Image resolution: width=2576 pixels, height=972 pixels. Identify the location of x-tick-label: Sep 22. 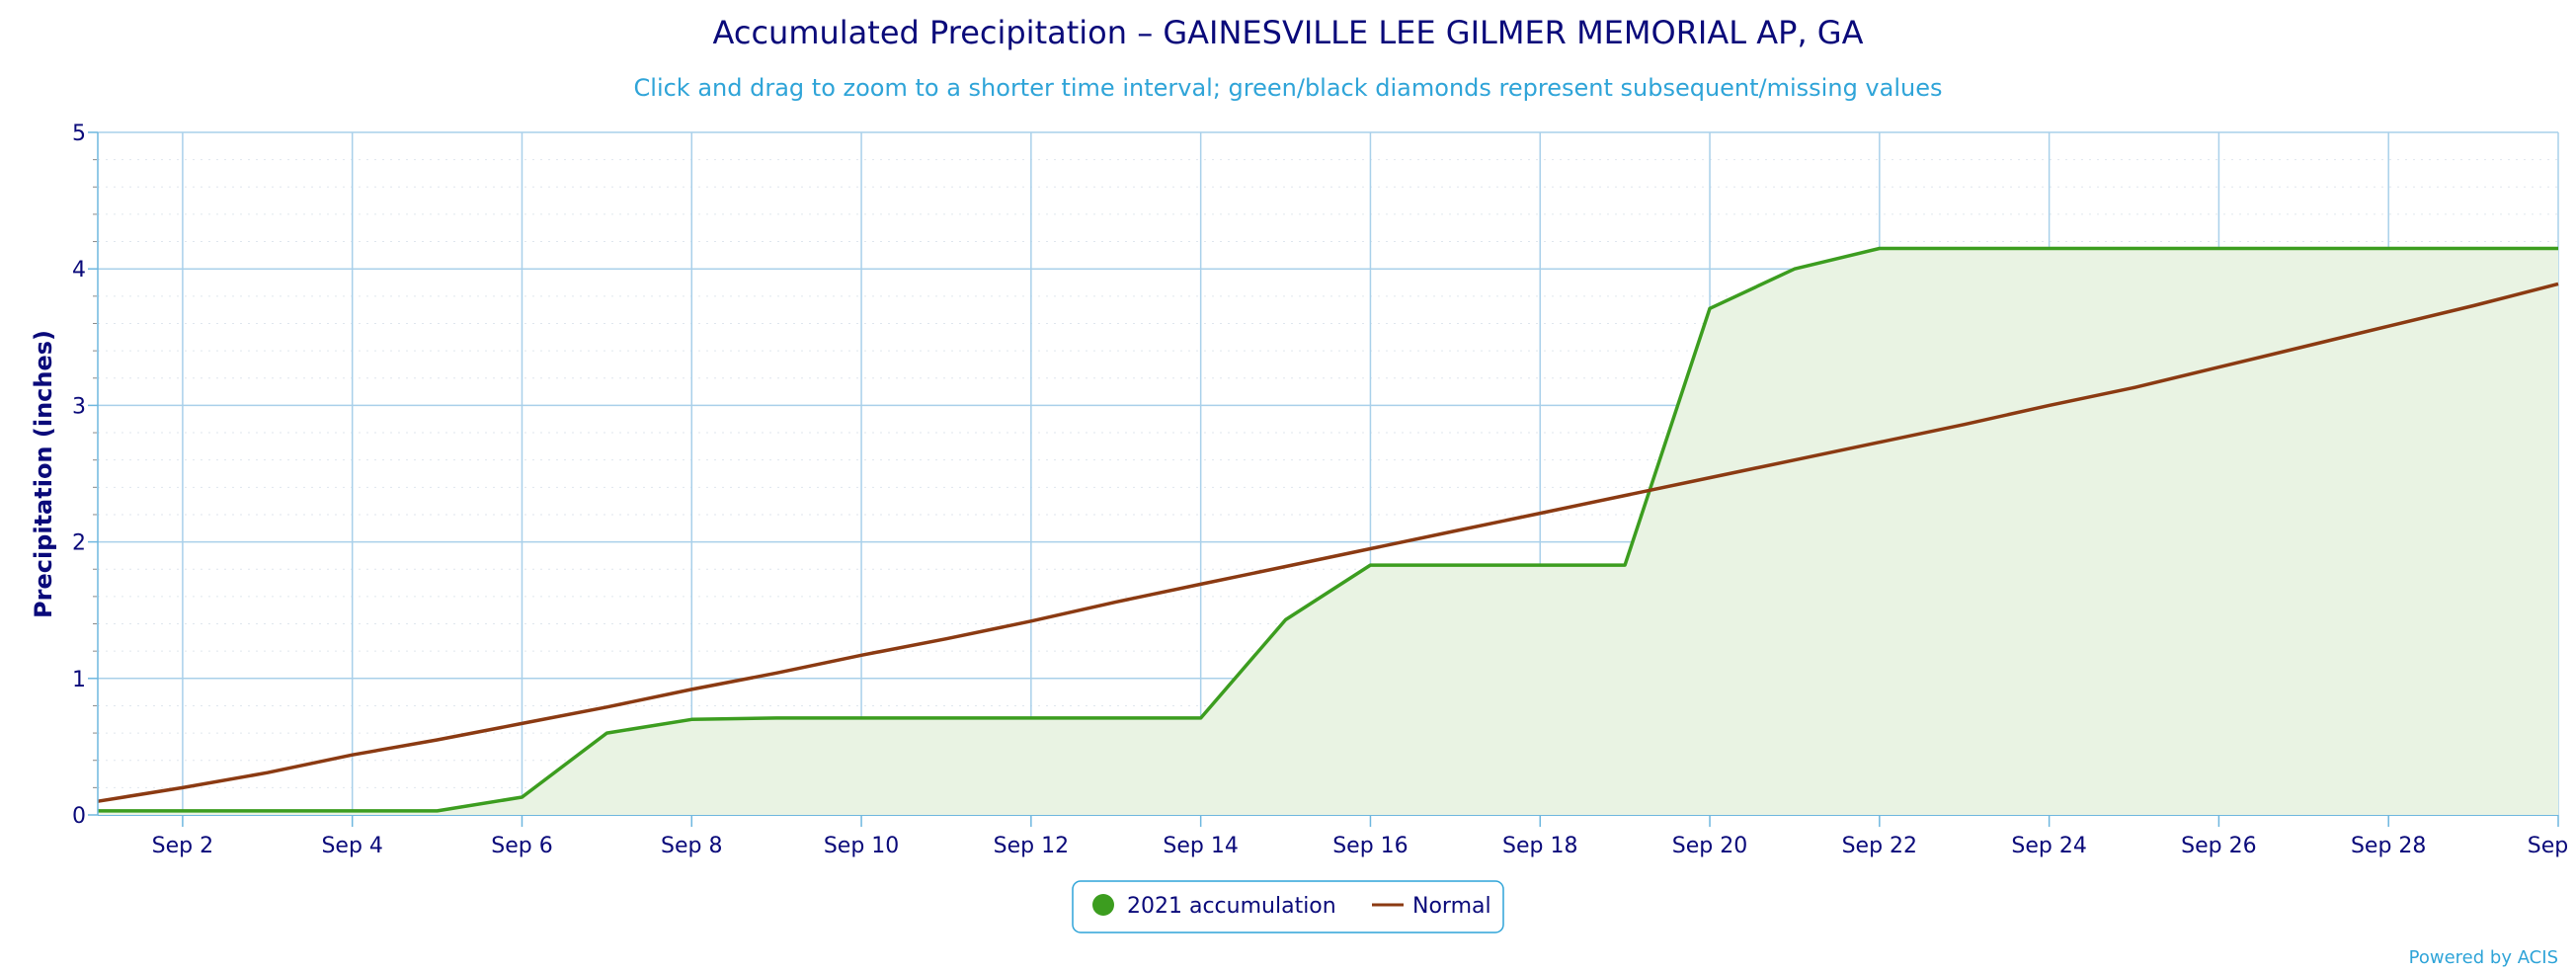
(1879, 846).